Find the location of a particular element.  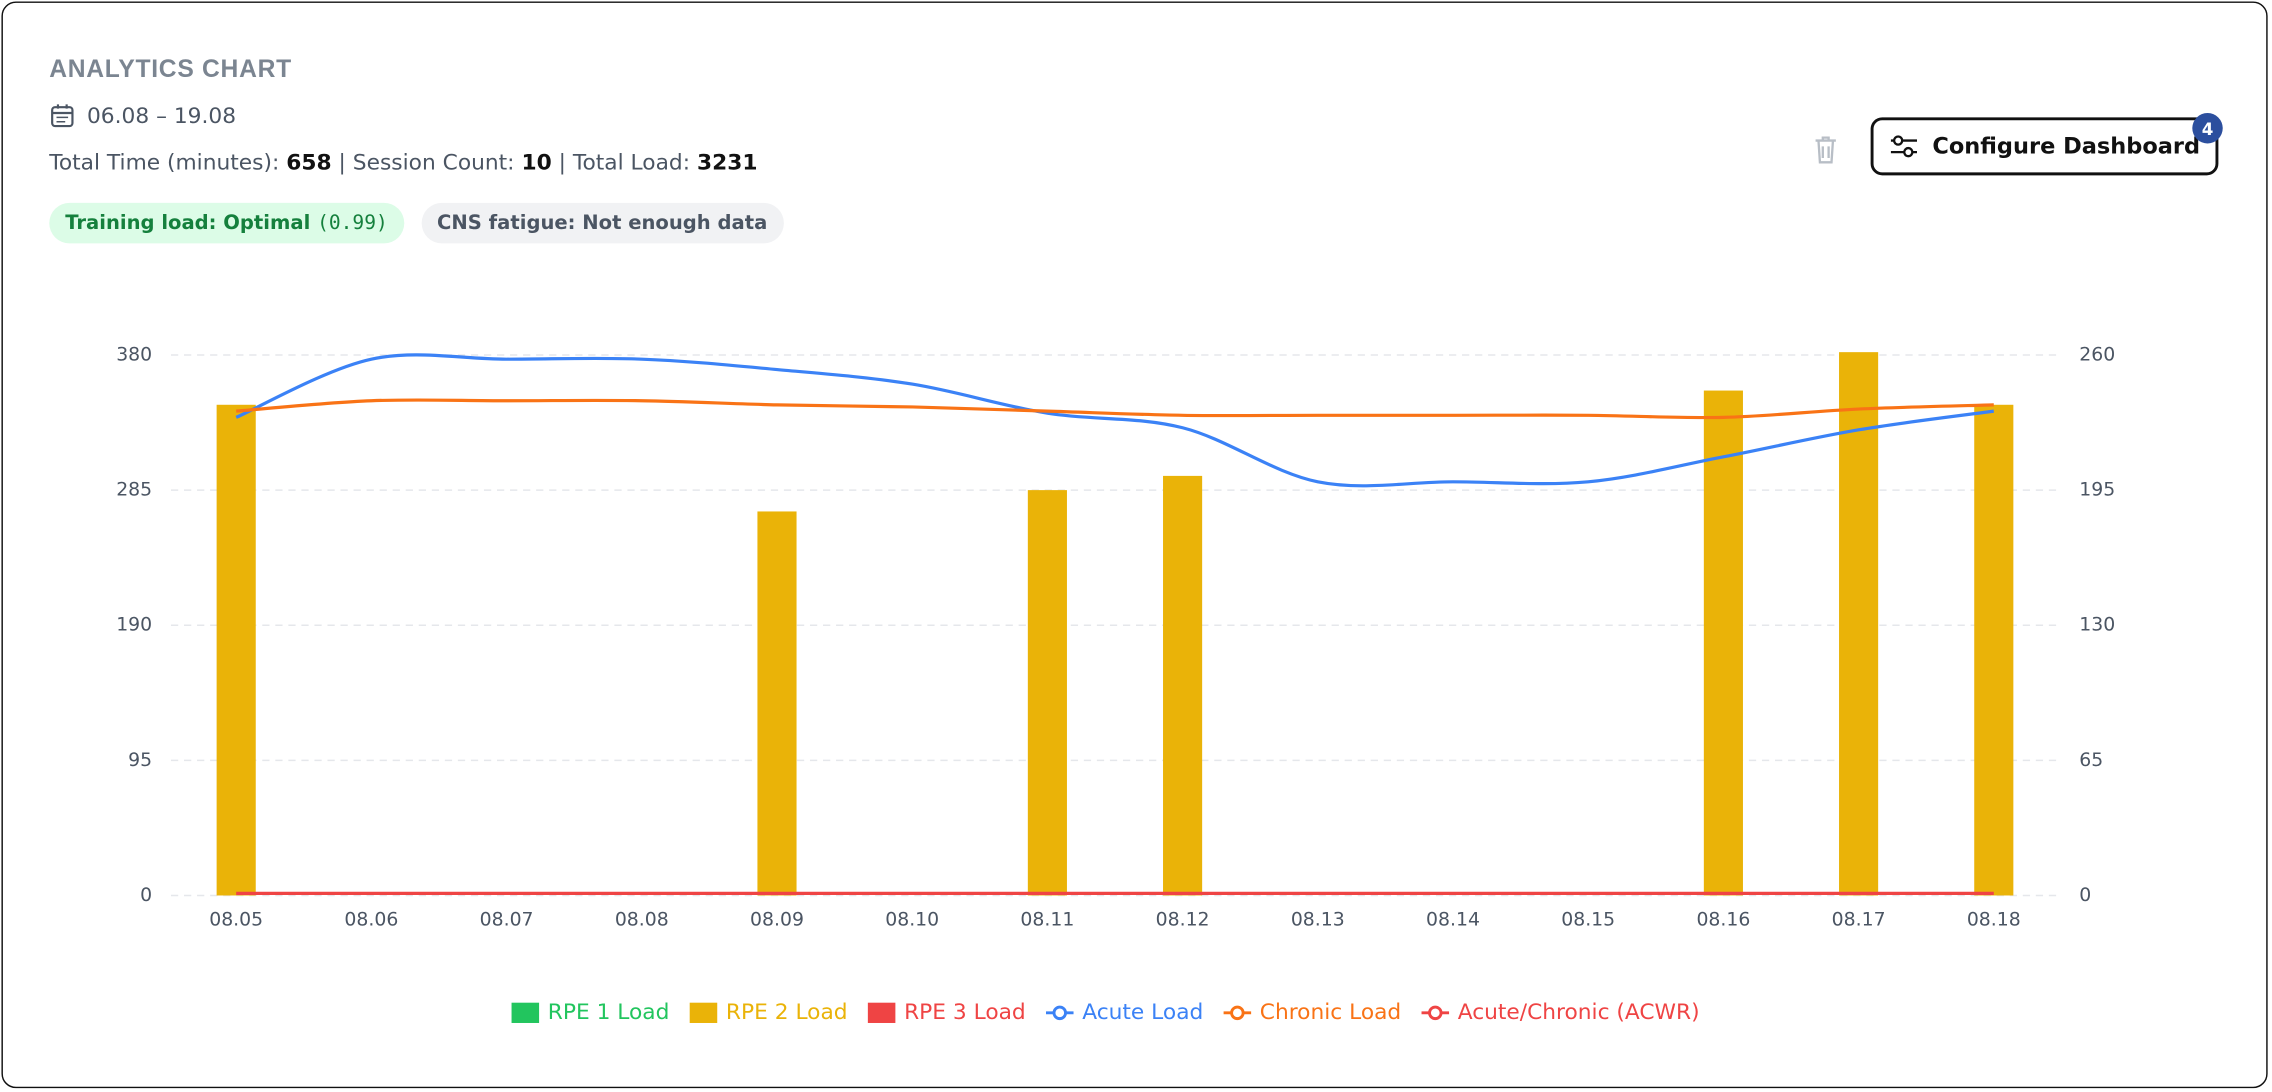

x-tick-label: 08.15 is located at coordinates (1588, 920).